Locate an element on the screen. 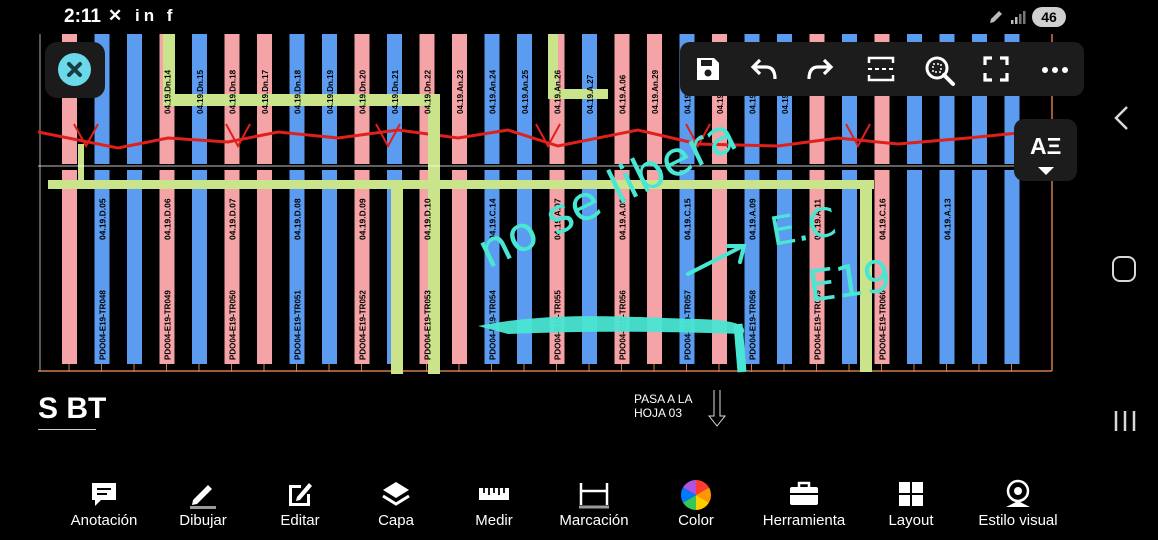 This screenshot has width=1158, height=540. mid-circuit-label: 04.19.D.07 is located at coordinates (233, 219).